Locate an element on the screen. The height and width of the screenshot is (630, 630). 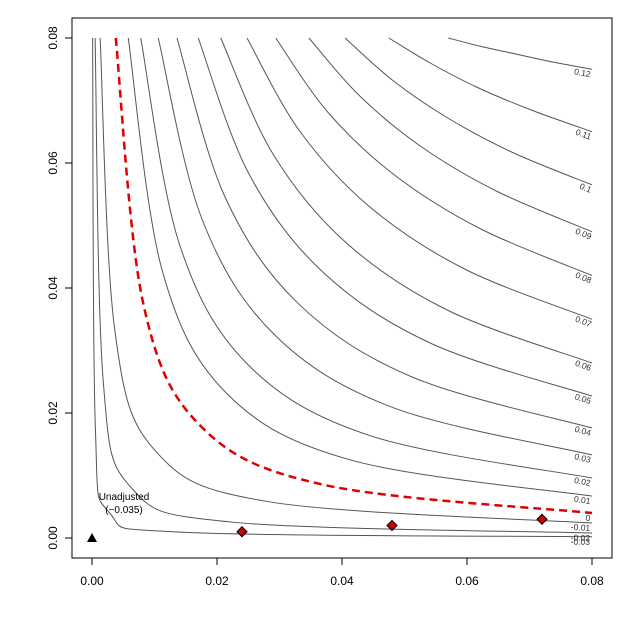
y-tick-label: 0.08 is located at coordinates (53, 38).